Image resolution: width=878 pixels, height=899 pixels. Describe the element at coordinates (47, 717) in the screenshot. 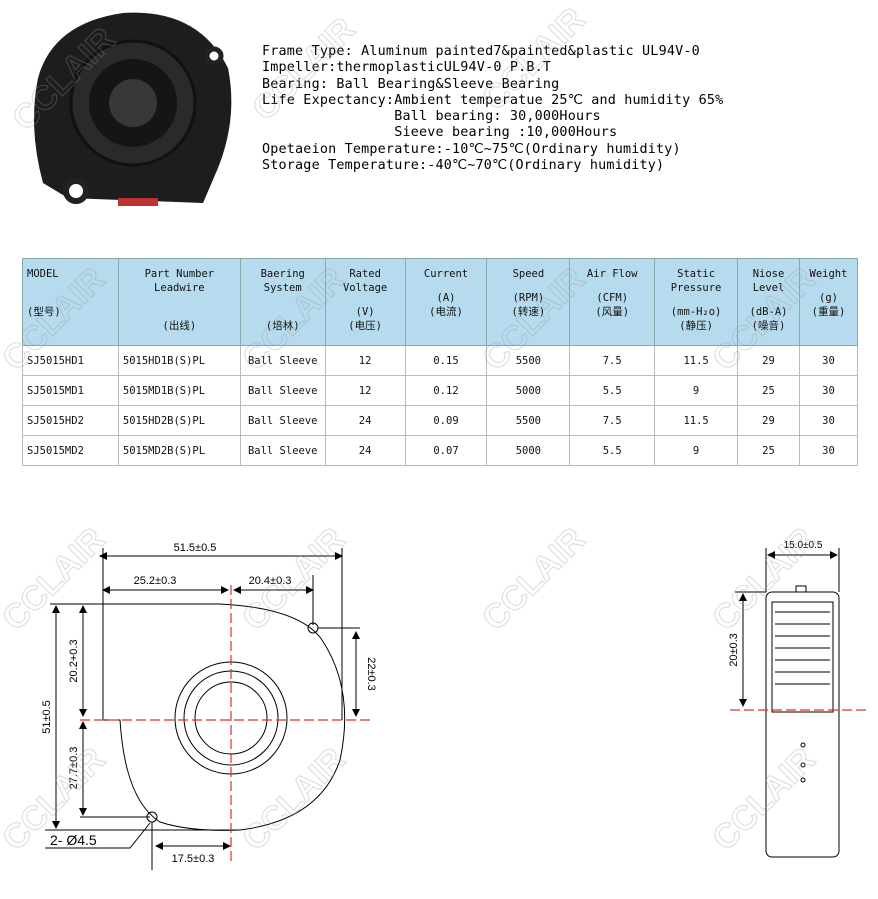

I see `dim-overall-height: 51±0.5` at that location.